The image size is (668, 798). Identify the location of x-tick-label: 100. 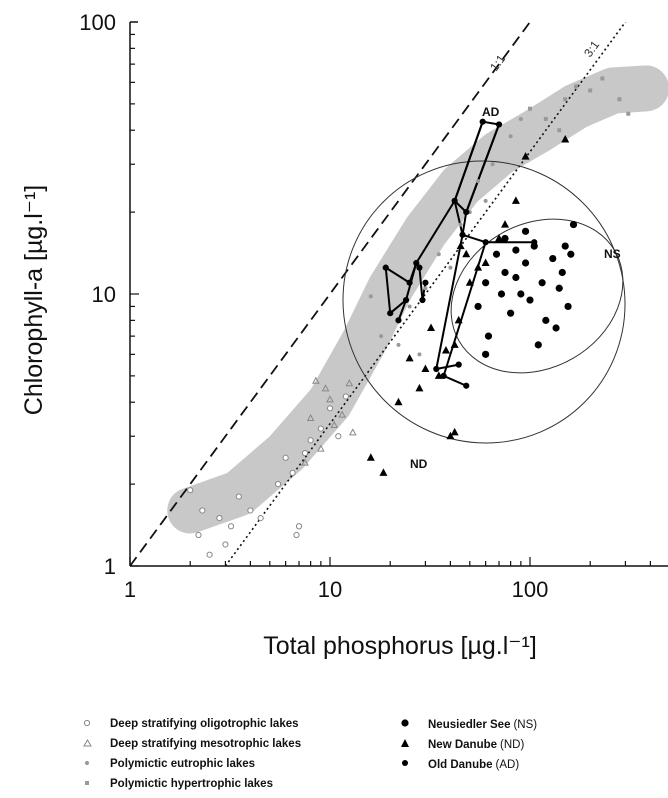
(530, 589).